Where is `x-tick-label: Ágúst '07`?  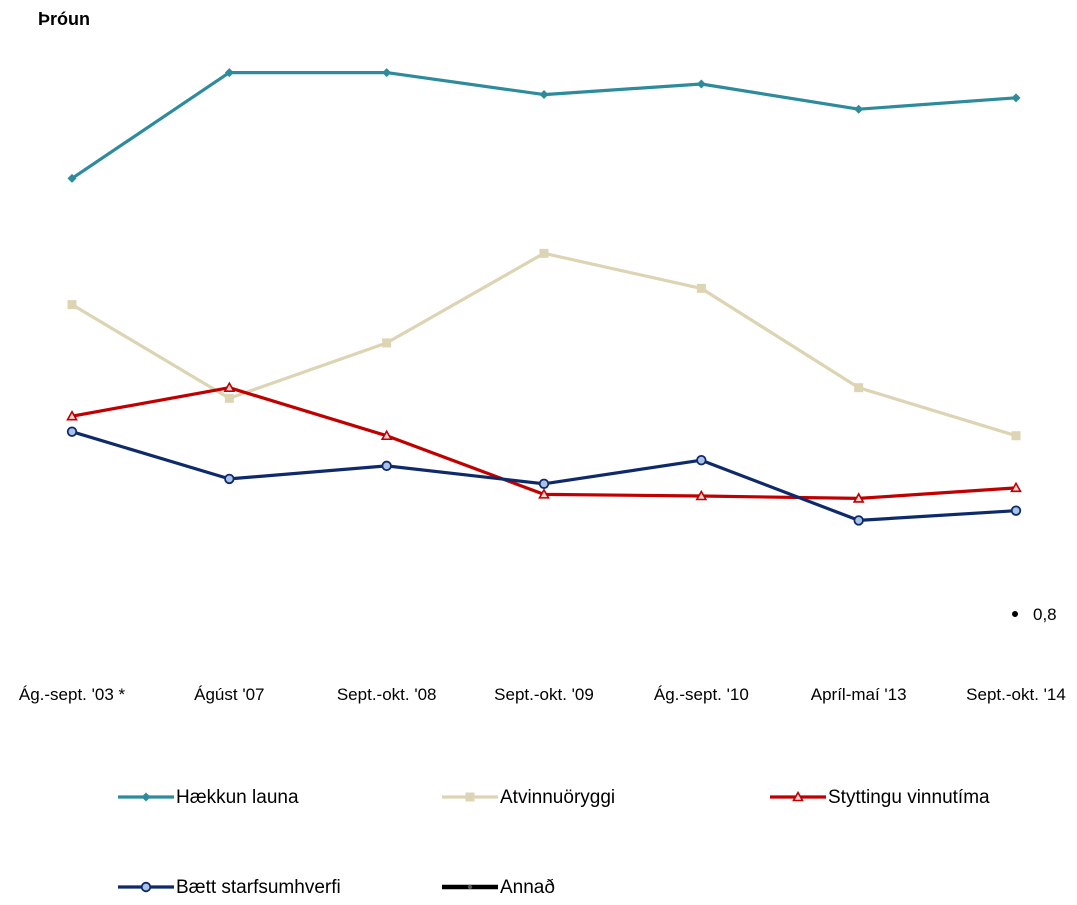 x-tick-label: Ágúst '07 is located at coordinates (229, 694).